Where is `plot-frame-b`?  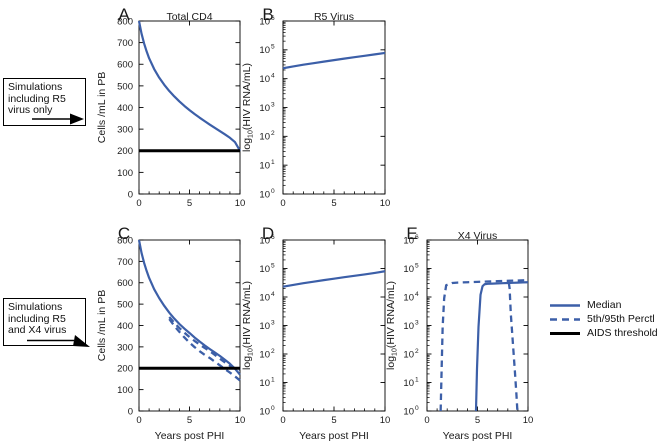 plot-frame-b is located at coordinates (334, 107).